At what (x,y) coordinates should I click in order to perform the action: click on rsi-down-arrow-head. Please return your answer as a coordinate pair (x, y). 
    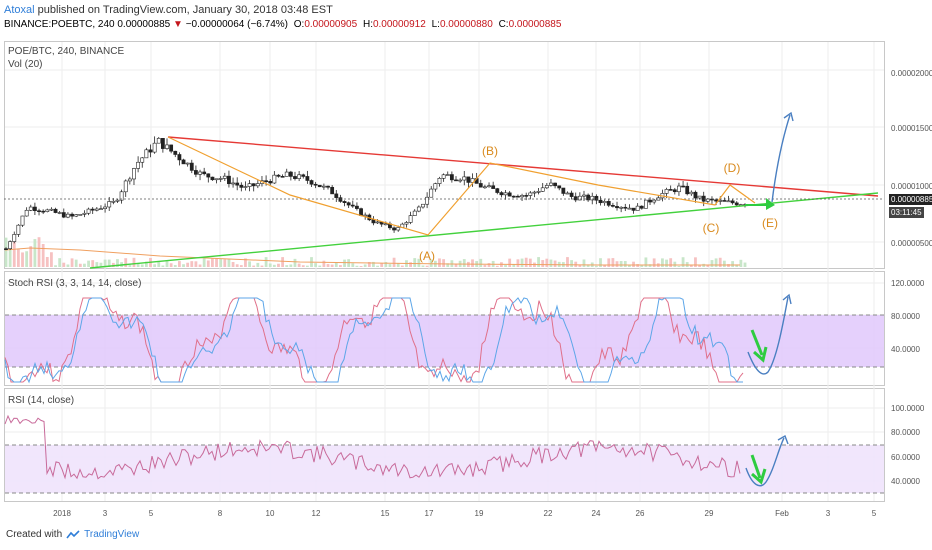
    Looking at the image, I should click on (759, 476).